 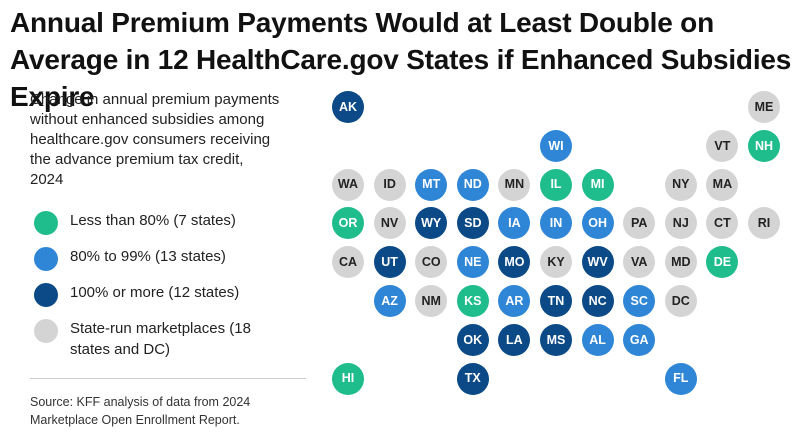 I want to click on state-tile-ne: NE, so click(x=472, y=262).